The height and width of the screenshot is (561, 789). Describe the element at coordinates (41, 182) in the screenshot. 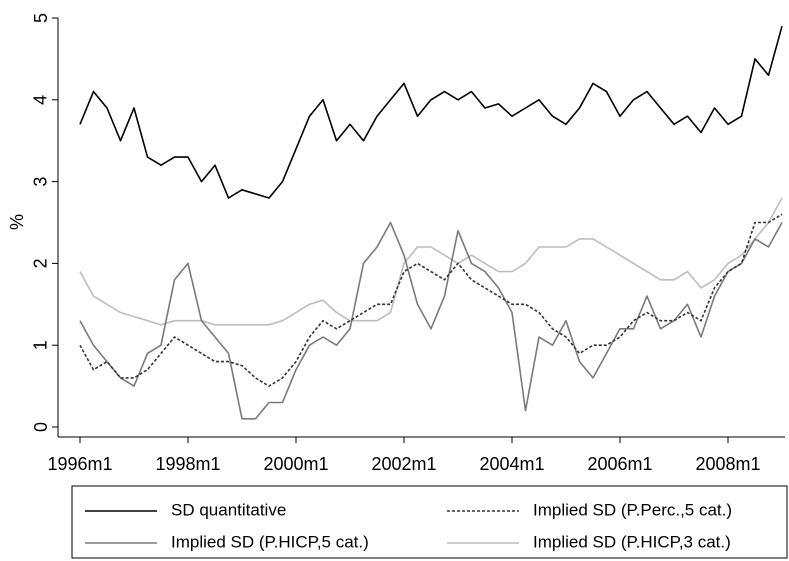

I see `y-tick-label: 3` at that location.